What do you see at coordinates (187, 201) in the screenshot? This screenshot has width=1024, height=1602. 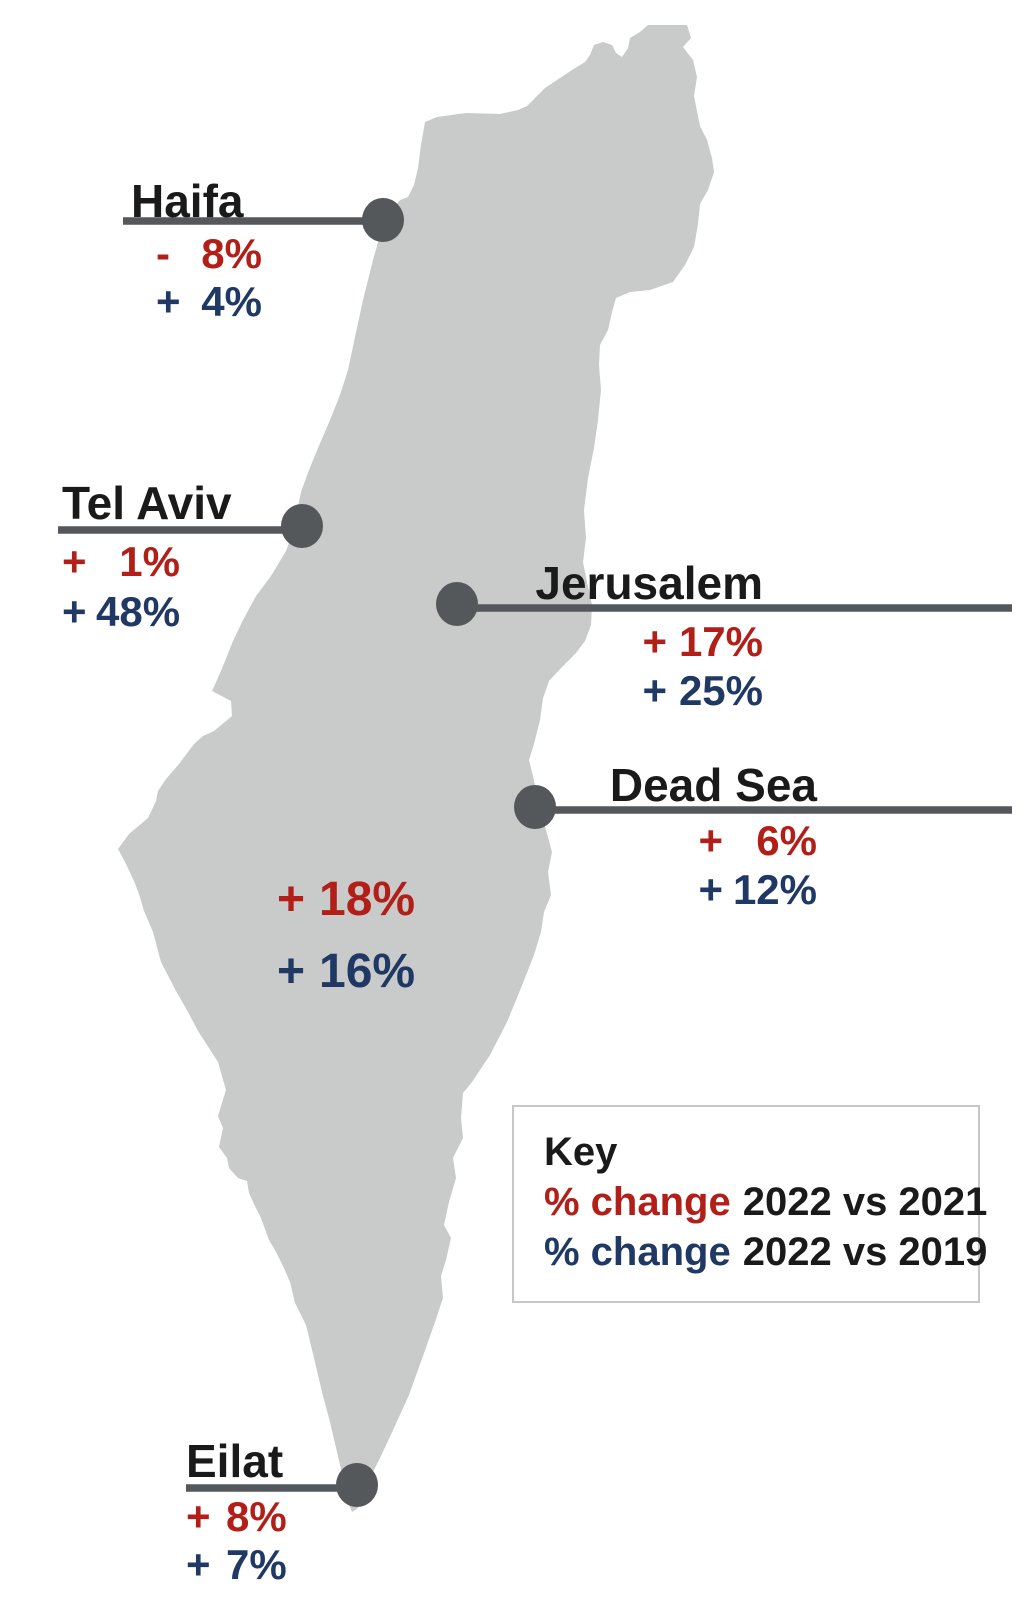 I see `city-label-haifa: Haifa` at bounding box center [187, 201].